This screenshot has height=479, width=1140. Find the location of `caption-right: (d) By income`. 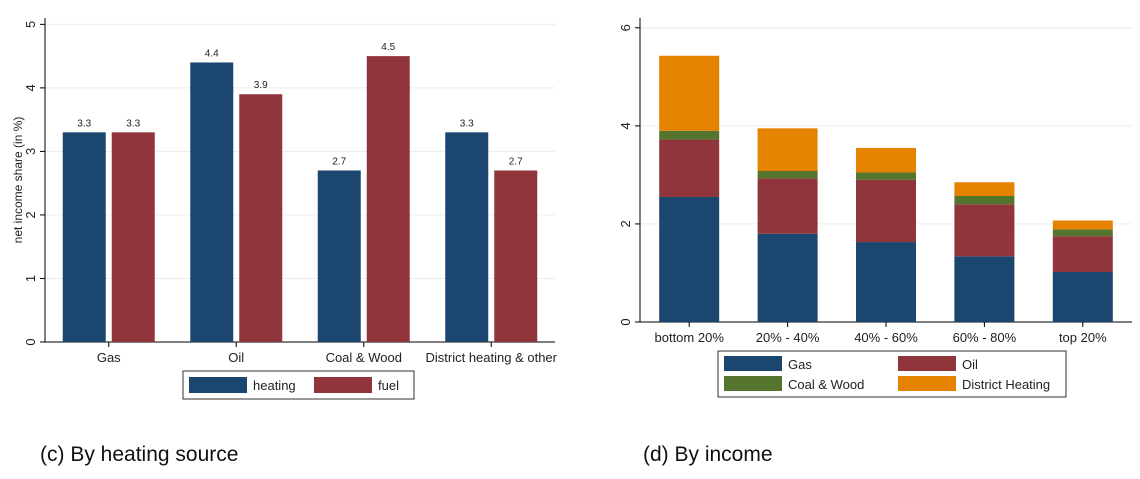

caption-right: (d) By income is located at coordinates (708, 454).